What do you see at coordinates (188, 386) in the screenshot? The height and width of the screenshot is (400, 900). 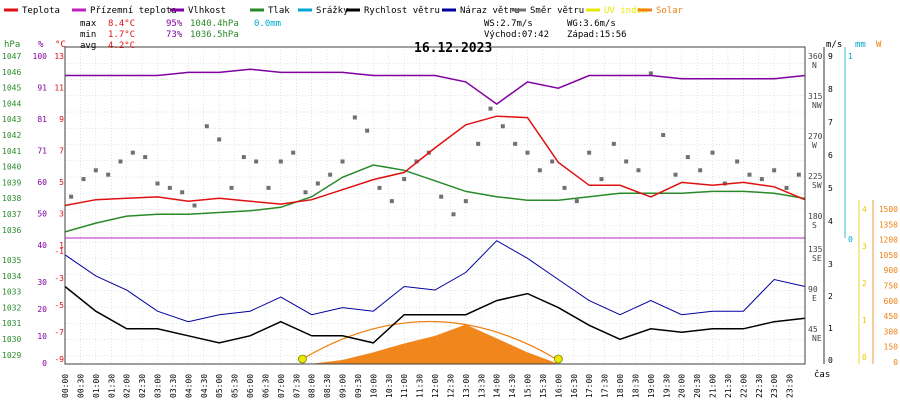 I see `x-tick-8: 04:00` at bounding box center [188, 386].